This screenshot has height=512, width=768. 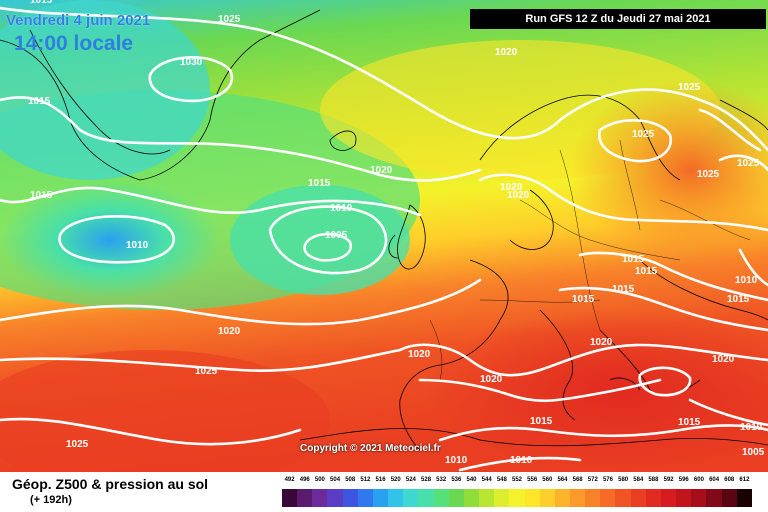 I want to click on copyright: Copyright © 2021 Meteociel.fr, so click(x=370, y=448).